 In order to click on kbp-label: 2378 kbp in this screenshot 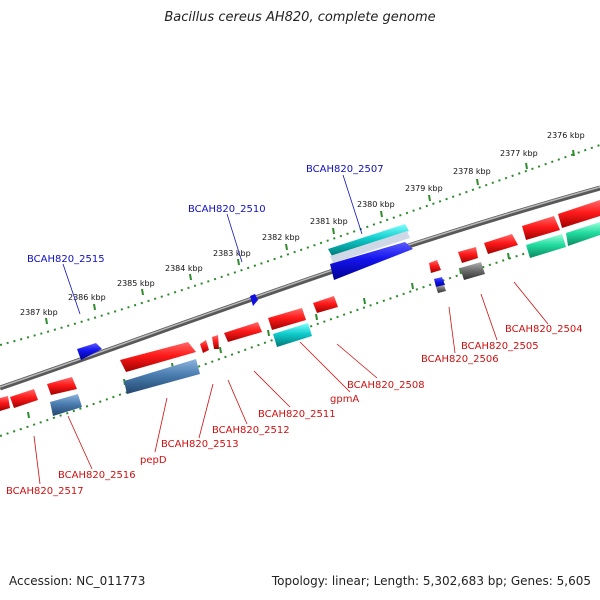, I will do `click(472, 171)`.